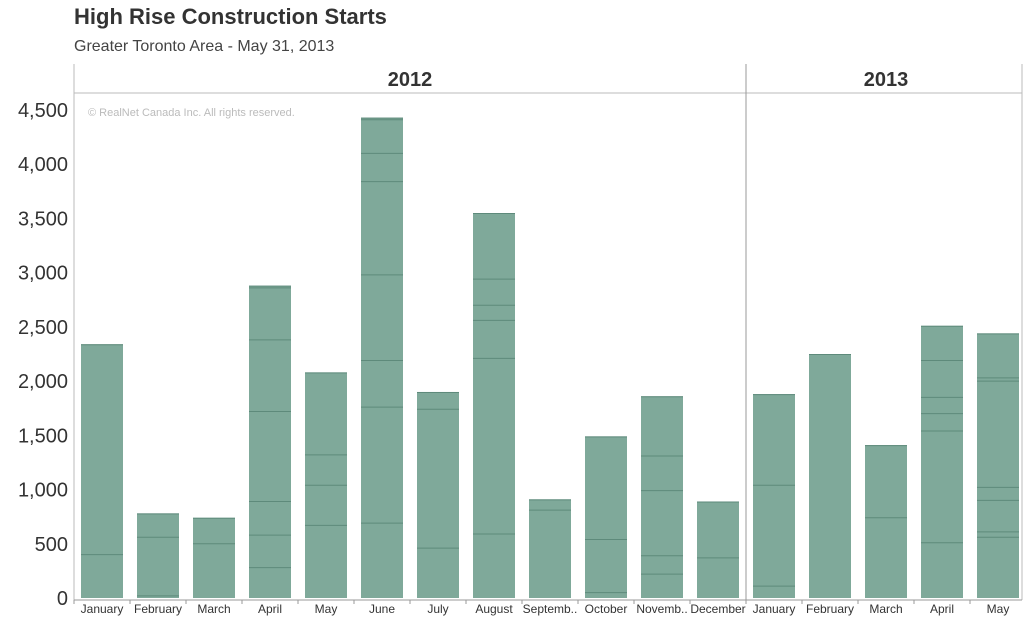 The image size is (1024, 617). I want to click on y-tick-label: 1,500, so click(43, 436).